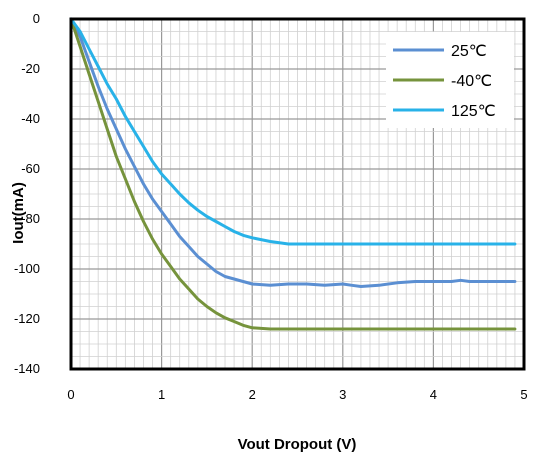 The height and width of the screenshot is (459, 534). What do you see at coordinates (471, 81) in the screenshot?
I see `legend-label: -40℃` at bounding box center [471, 81].